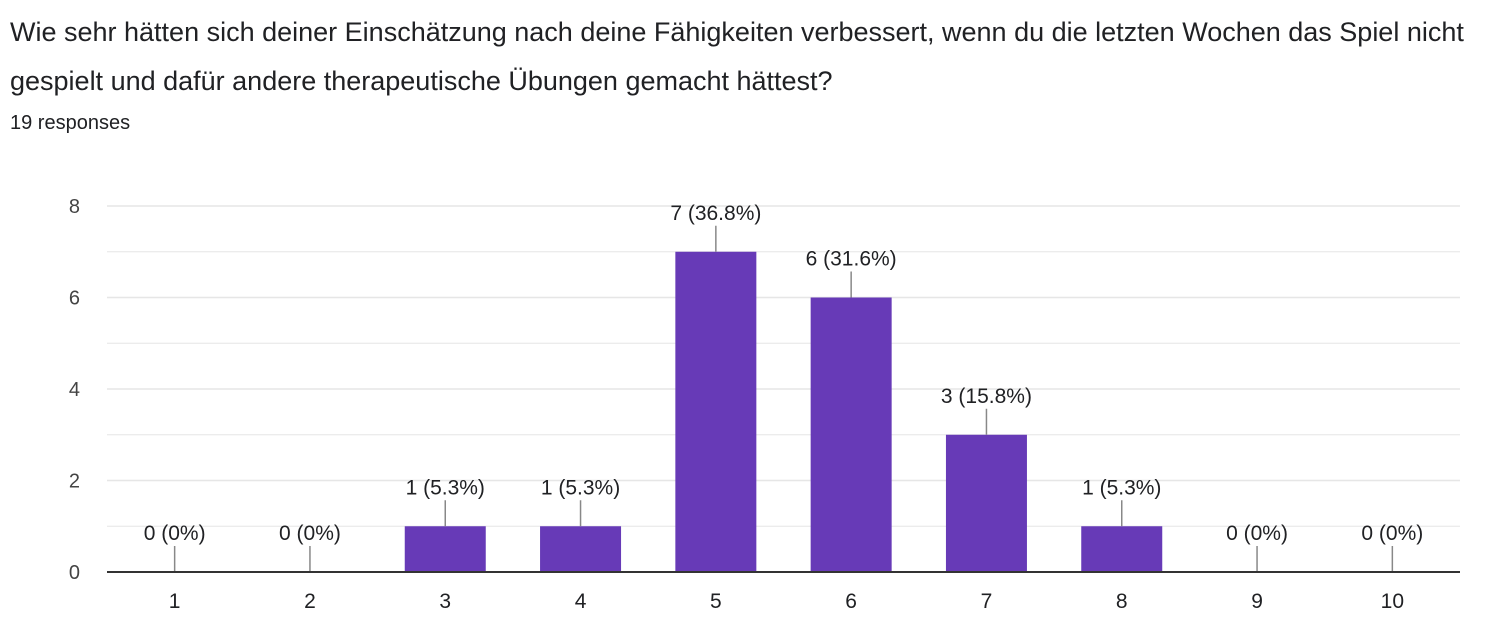 This screenshot has width=1493, height=627. Describe the element at coordinates (74, 482) in the screenshot. I see `y-tick-label: 2` at that location.